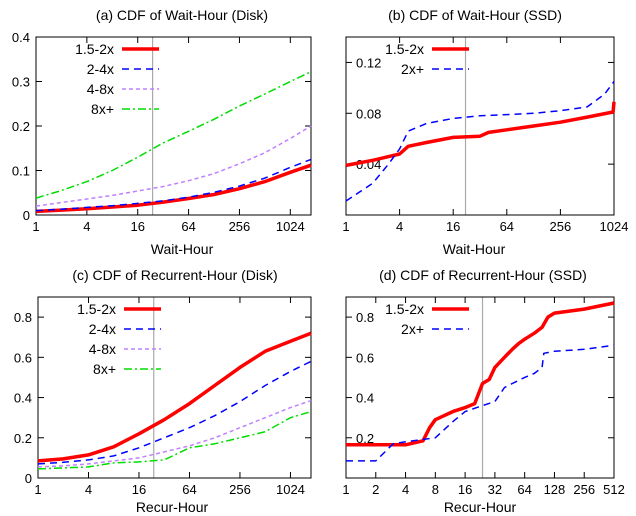  I want to click on y-tick-label: 0.12, so click(368, 62).